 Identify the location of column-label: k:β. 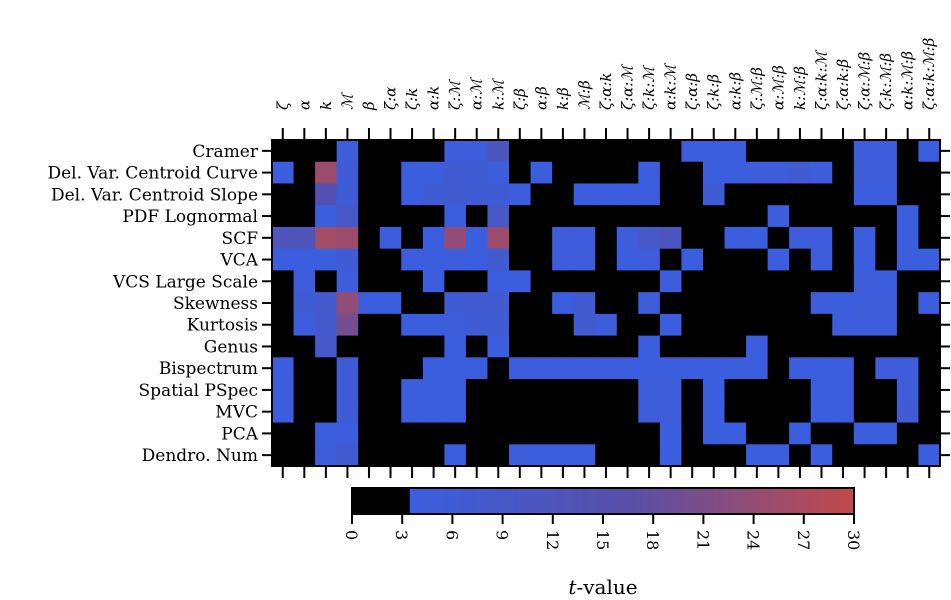
(563, 98).